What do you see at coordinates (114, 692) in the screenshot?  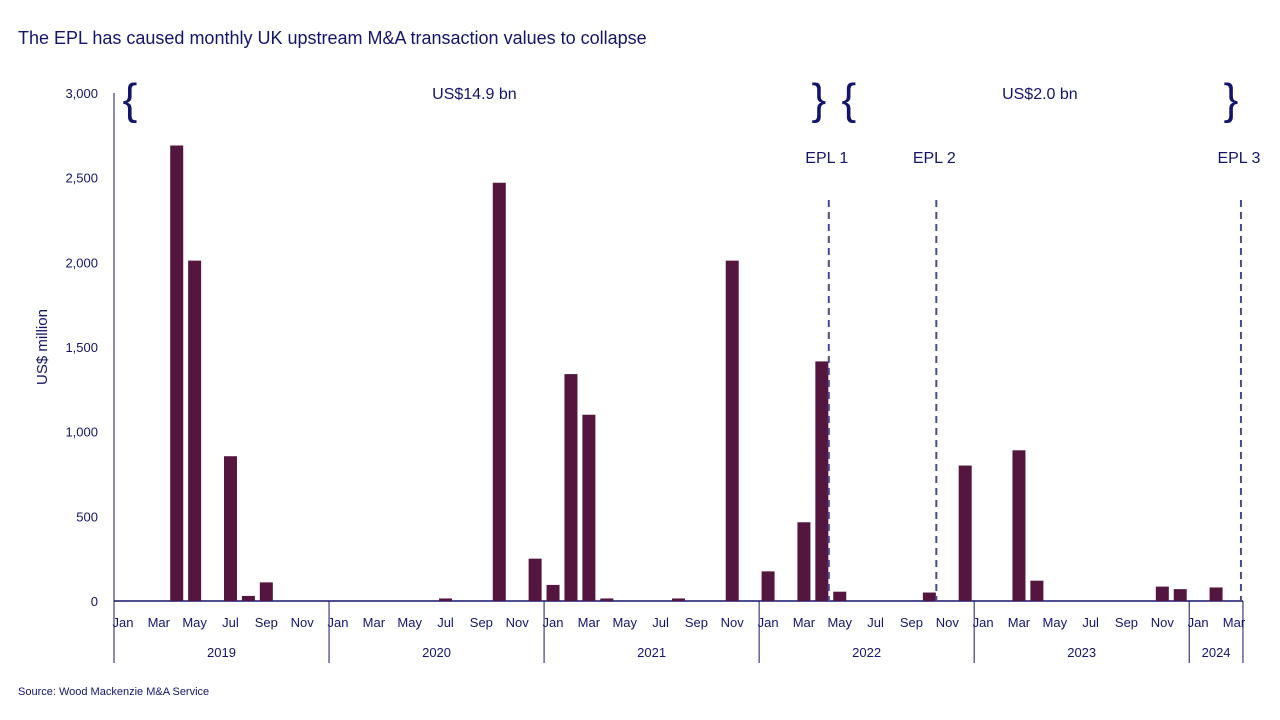 I see `source-note: Source: Wood Mackenzie M&A Service` at bounding box center [114, 692].